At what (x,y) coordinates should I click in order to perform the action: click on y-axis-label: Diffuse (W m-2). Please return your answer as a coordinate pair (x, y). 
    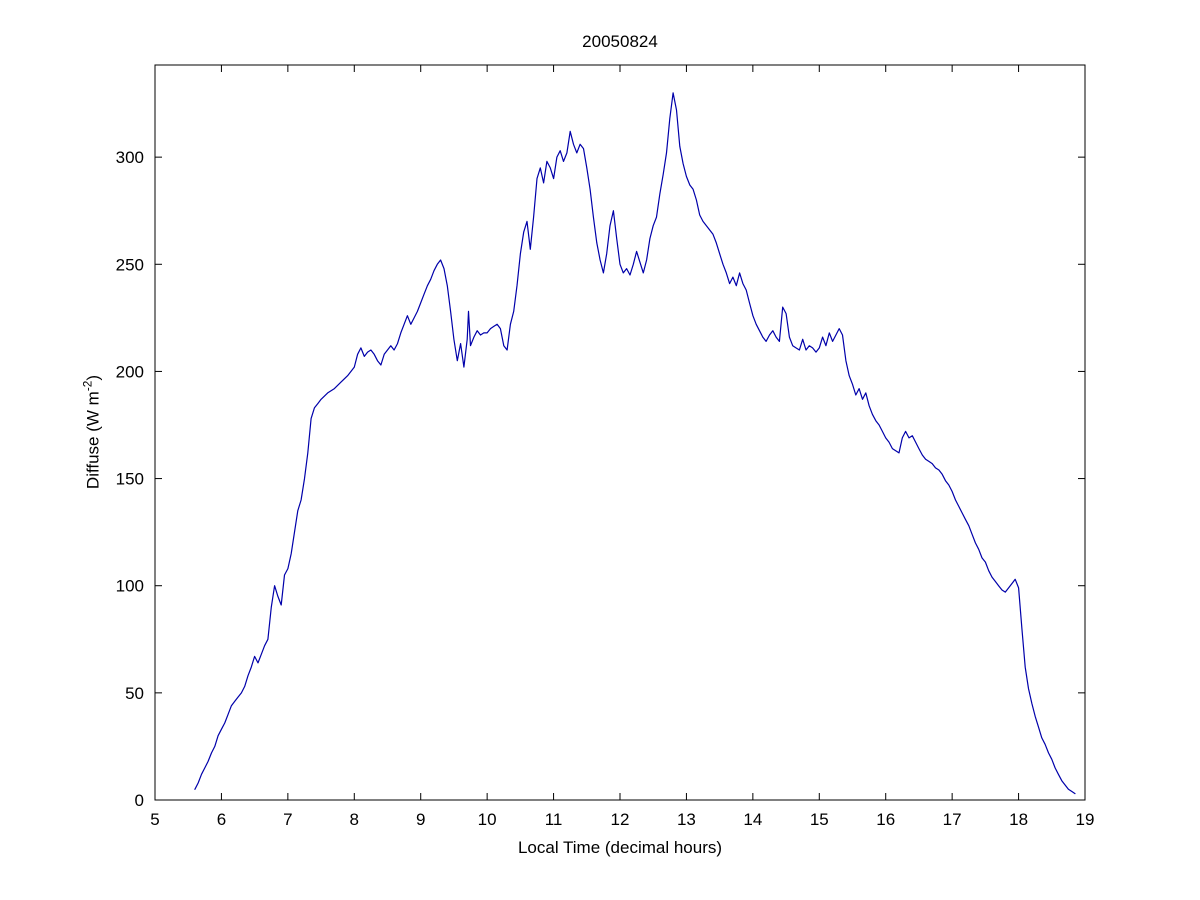
    Looking at the image, I should click on (92, 432).